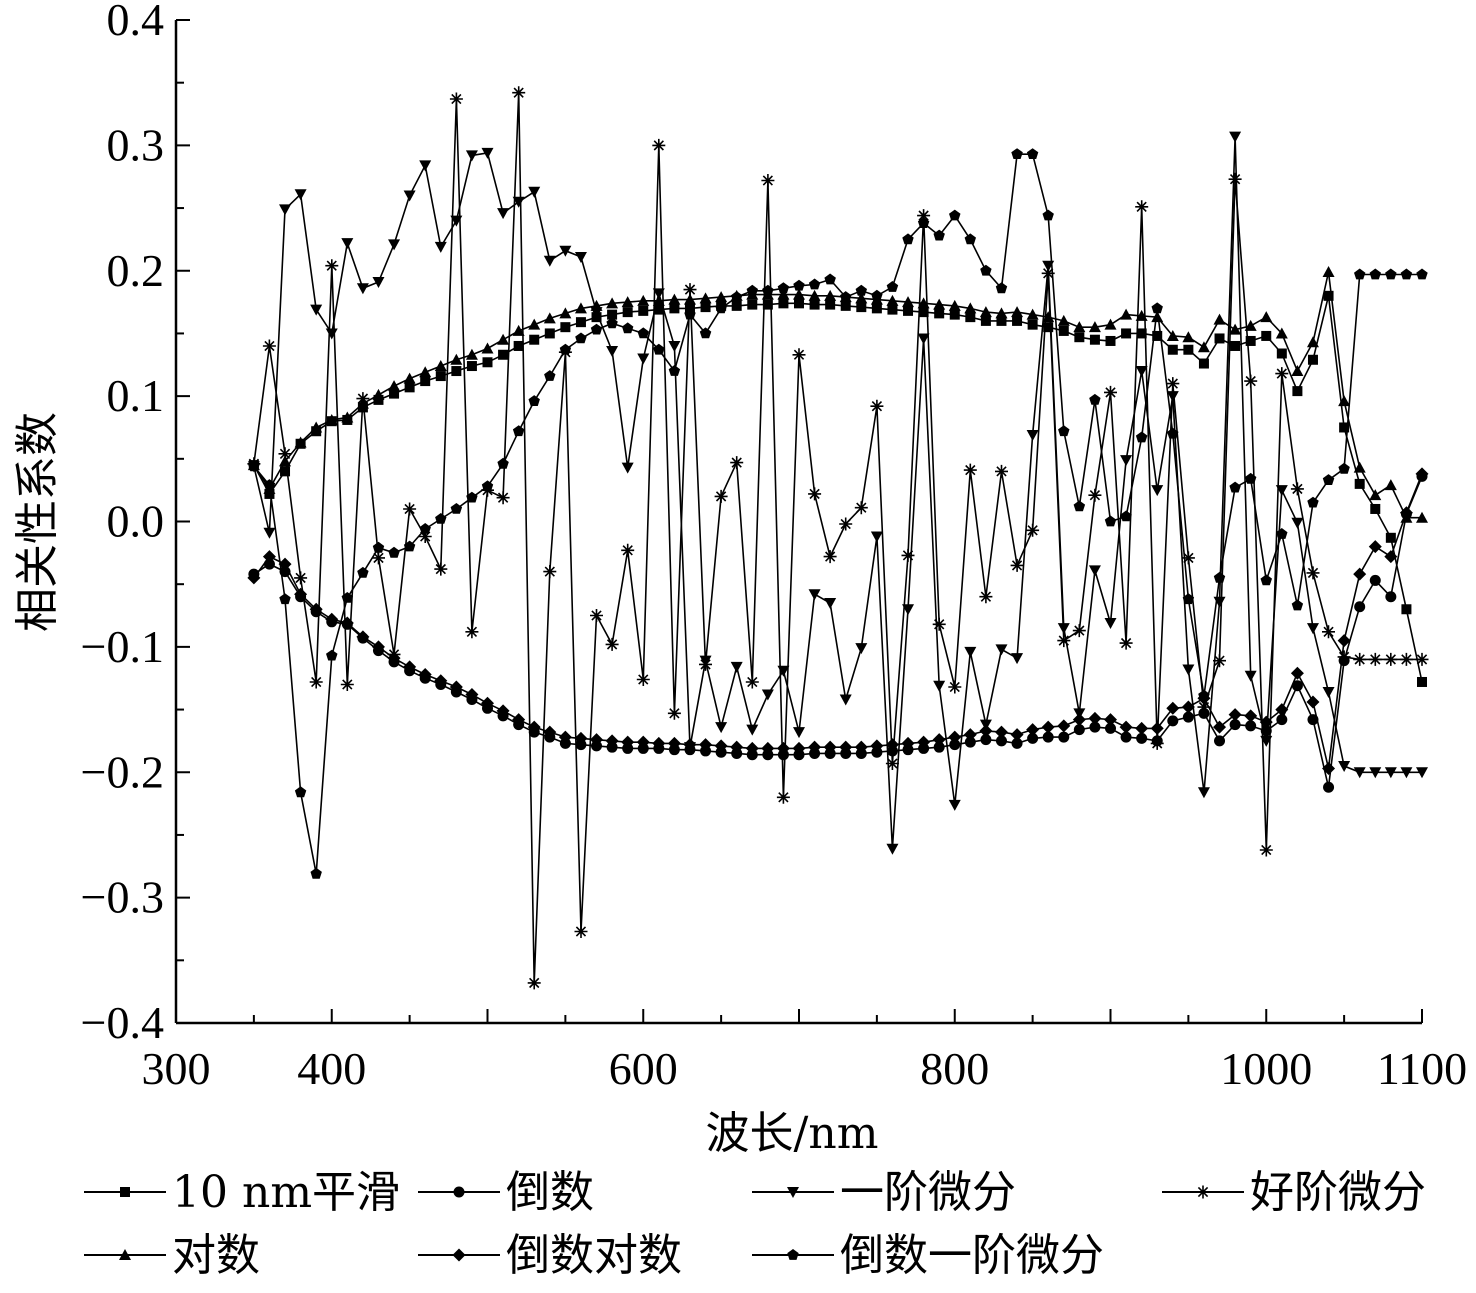 Image resolution: width=1476 pixels, height=1293 pixels. I want to click on x-tick-label: 400, so click(331, 1068).